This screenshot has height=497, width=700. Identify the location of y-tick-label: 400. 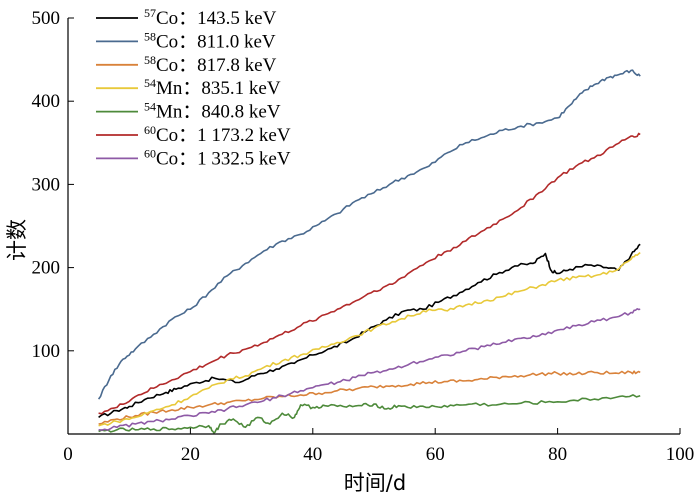
(46, 101).